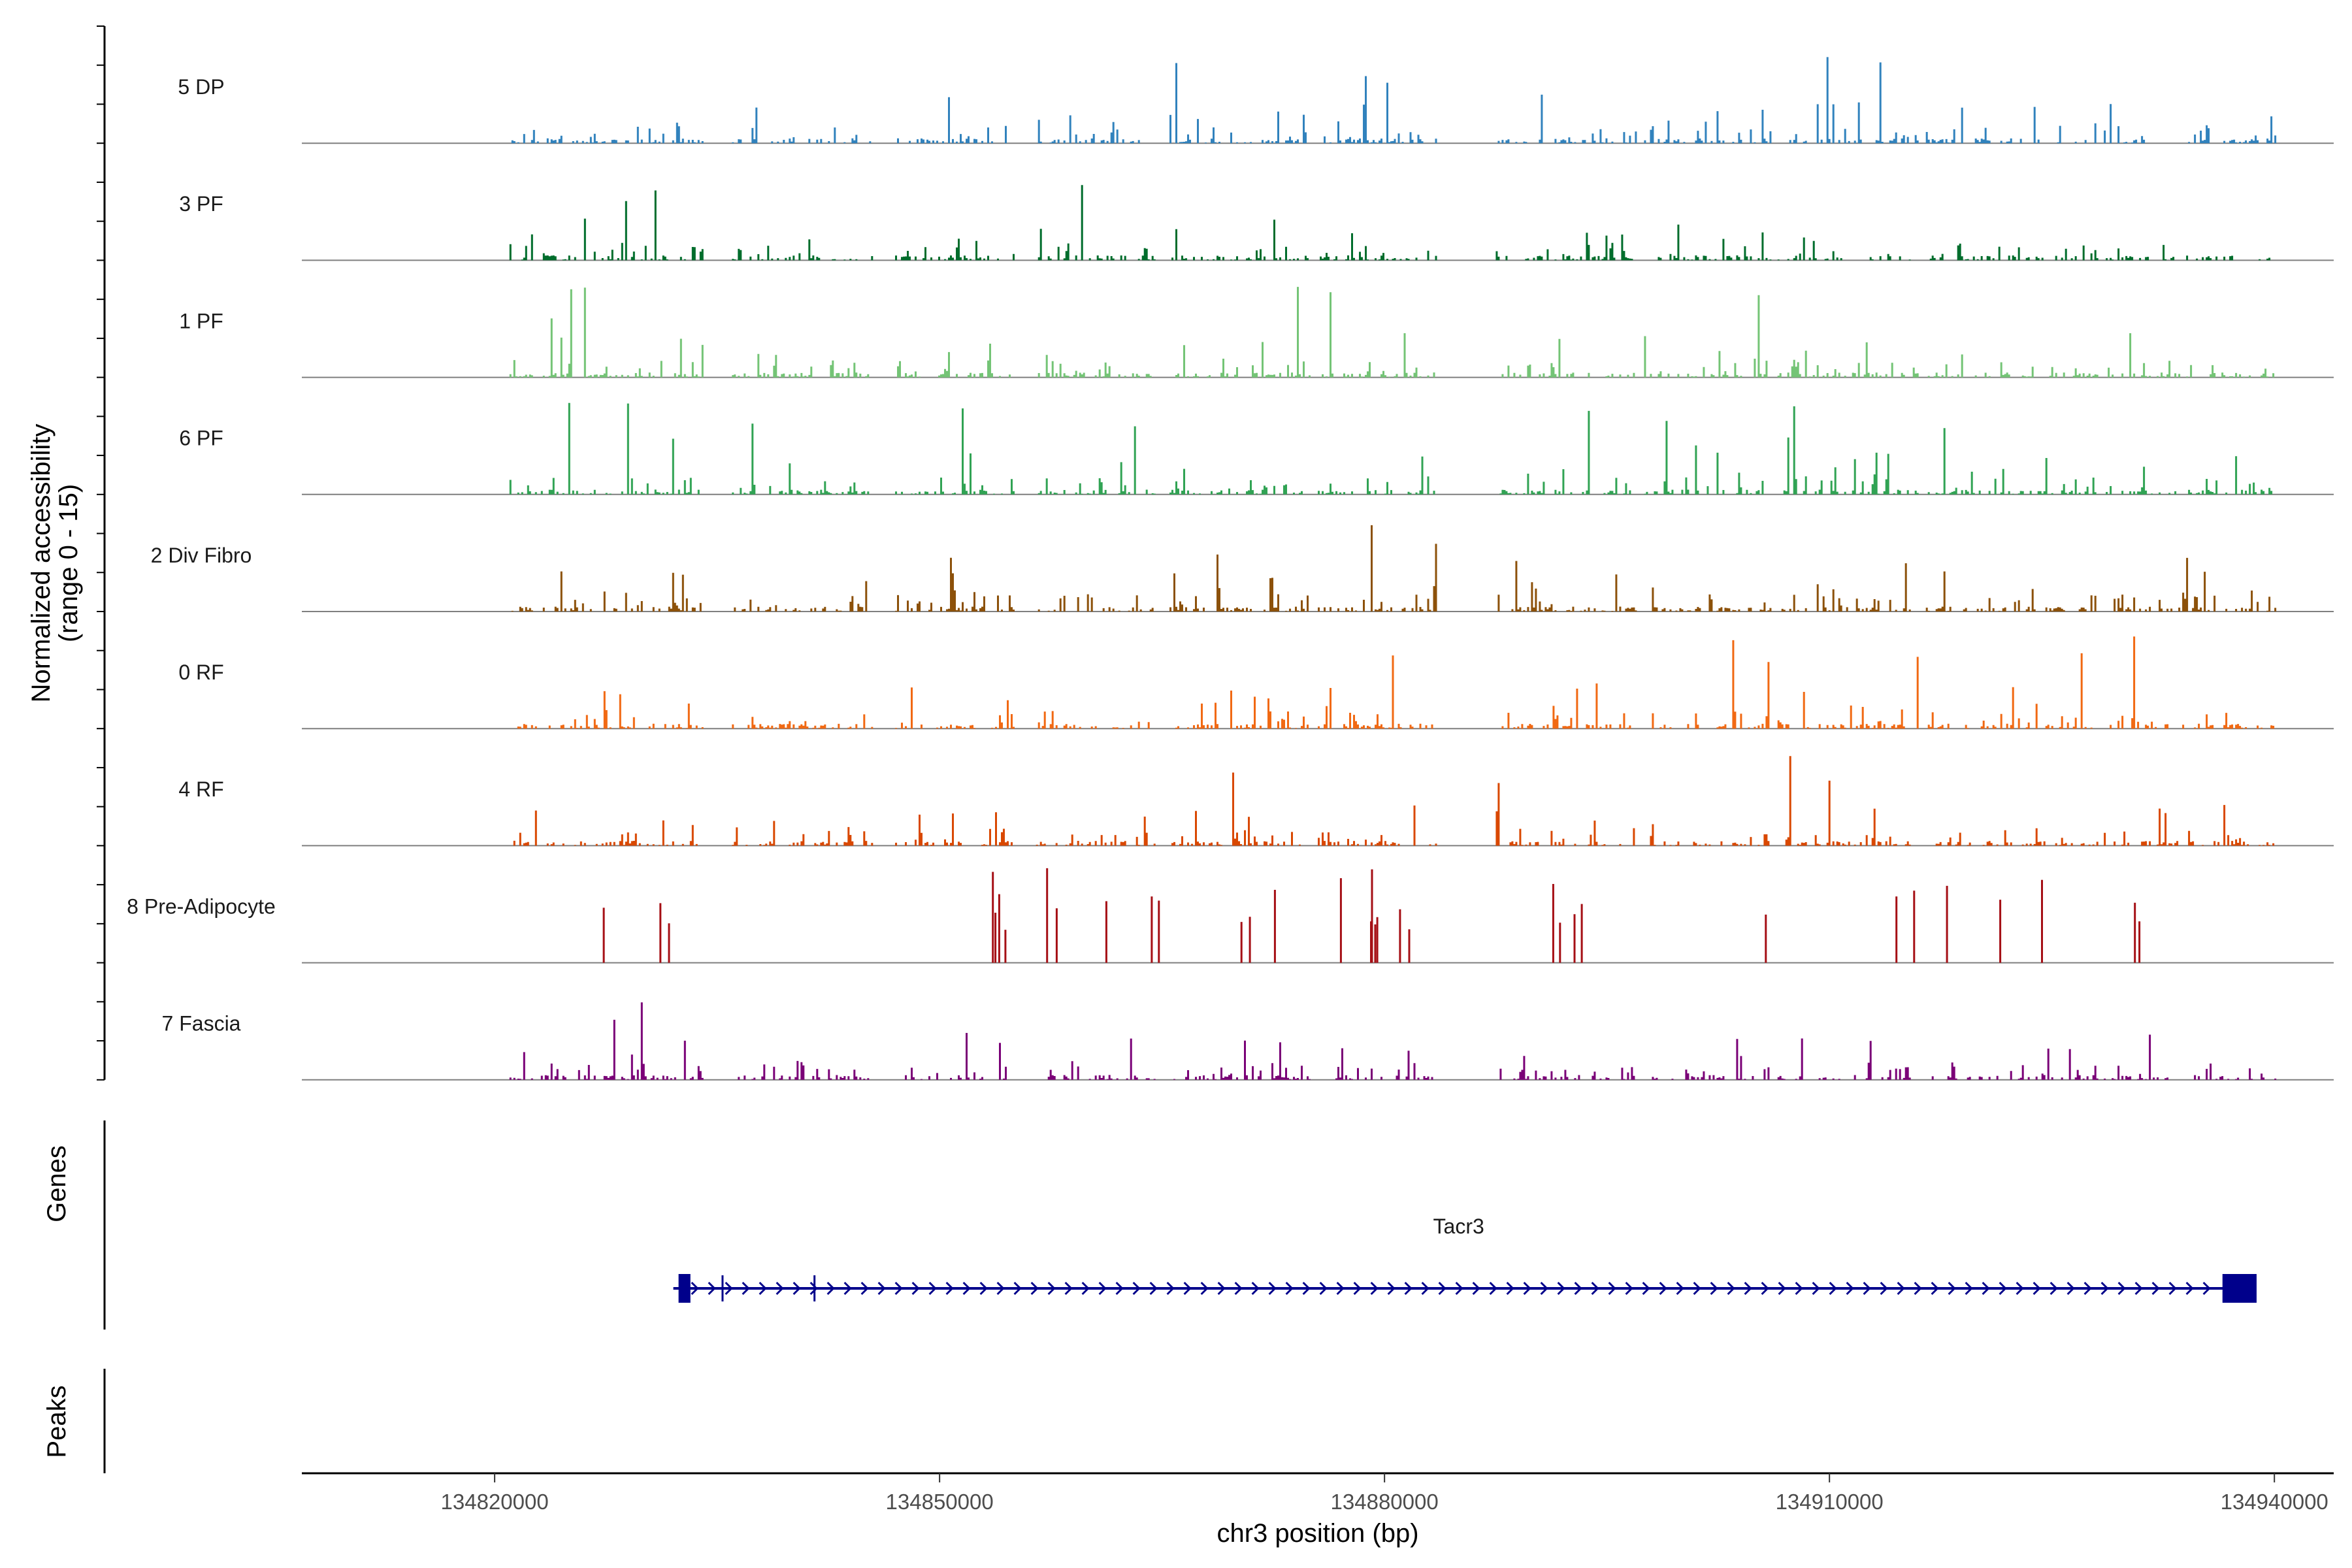 The width and height of the screenshot is (2352, 1568). Describe the element at coordinates (1180, 1225) in the screenshot. I see `gene-panel: Tacr3` at that location.